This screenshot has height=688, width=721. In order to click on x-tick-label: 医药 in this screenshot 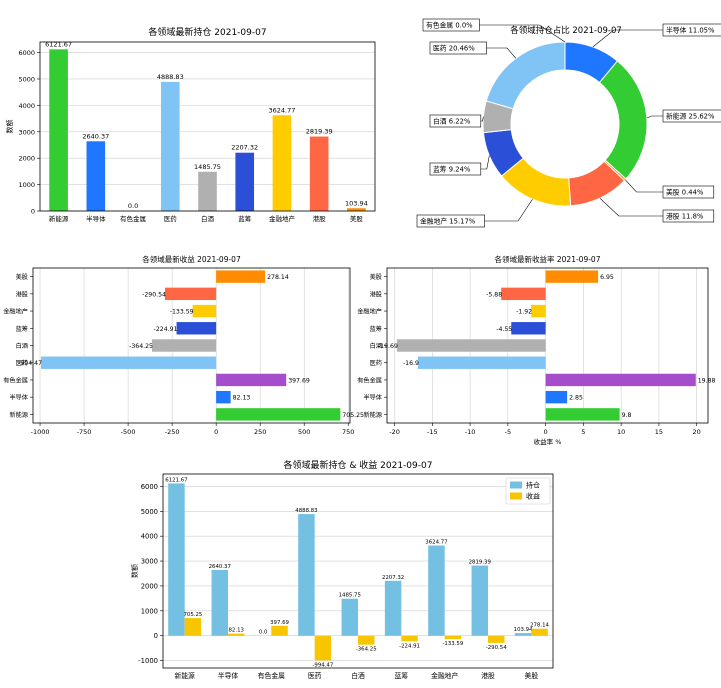, I will do `click(171, 218)`.